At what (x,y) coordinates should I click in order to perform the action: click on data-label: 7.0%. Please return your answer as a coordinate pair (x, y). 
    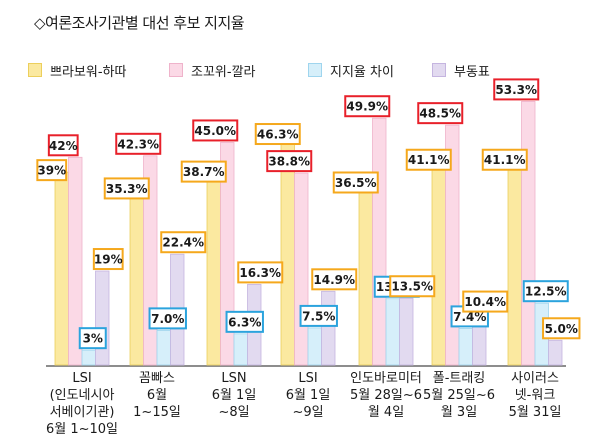
    Looking at the image, I should click on (167, 319).